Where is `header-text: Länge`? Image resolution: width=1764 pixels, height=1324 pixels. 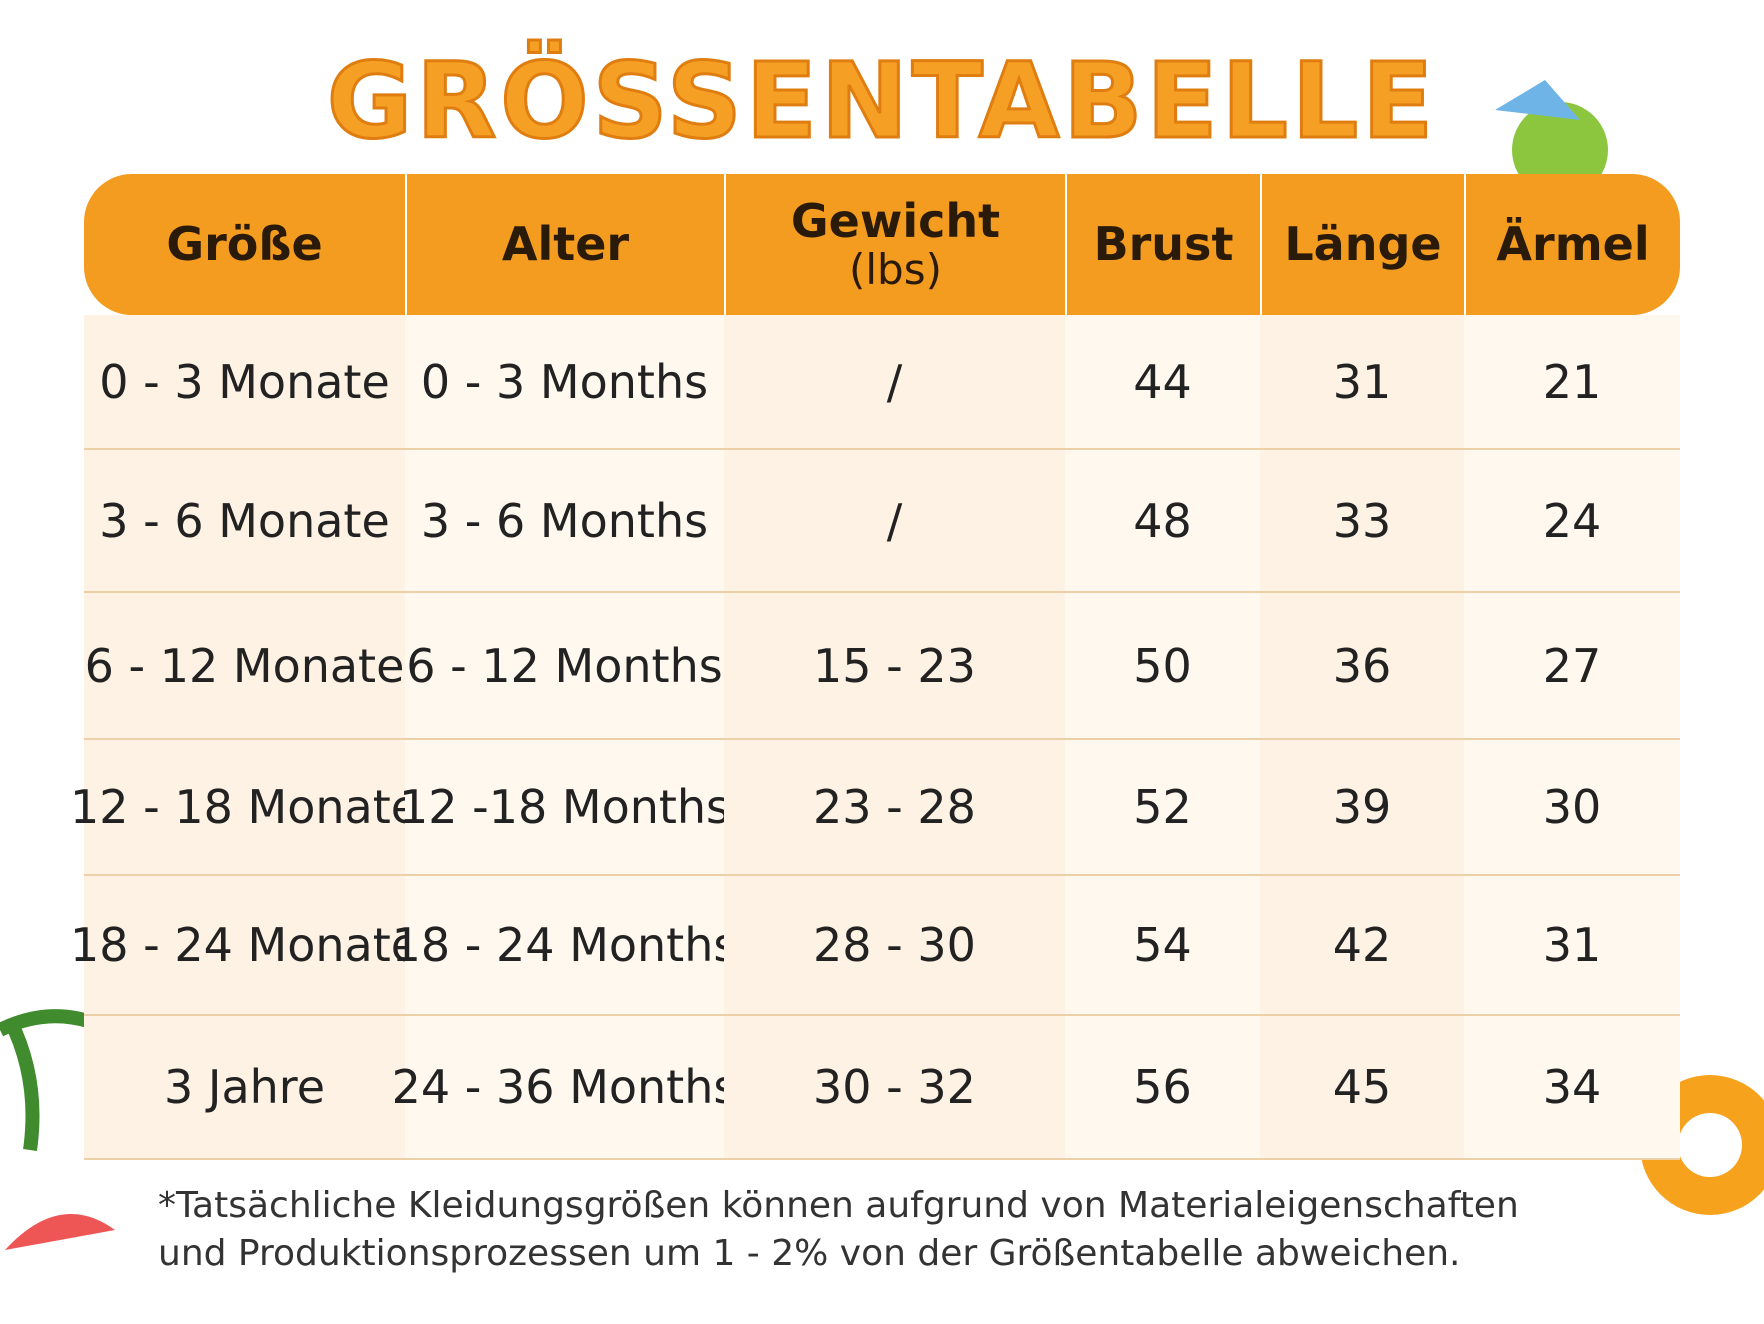
header-text: Länge is located at coordinates (1363, 244).